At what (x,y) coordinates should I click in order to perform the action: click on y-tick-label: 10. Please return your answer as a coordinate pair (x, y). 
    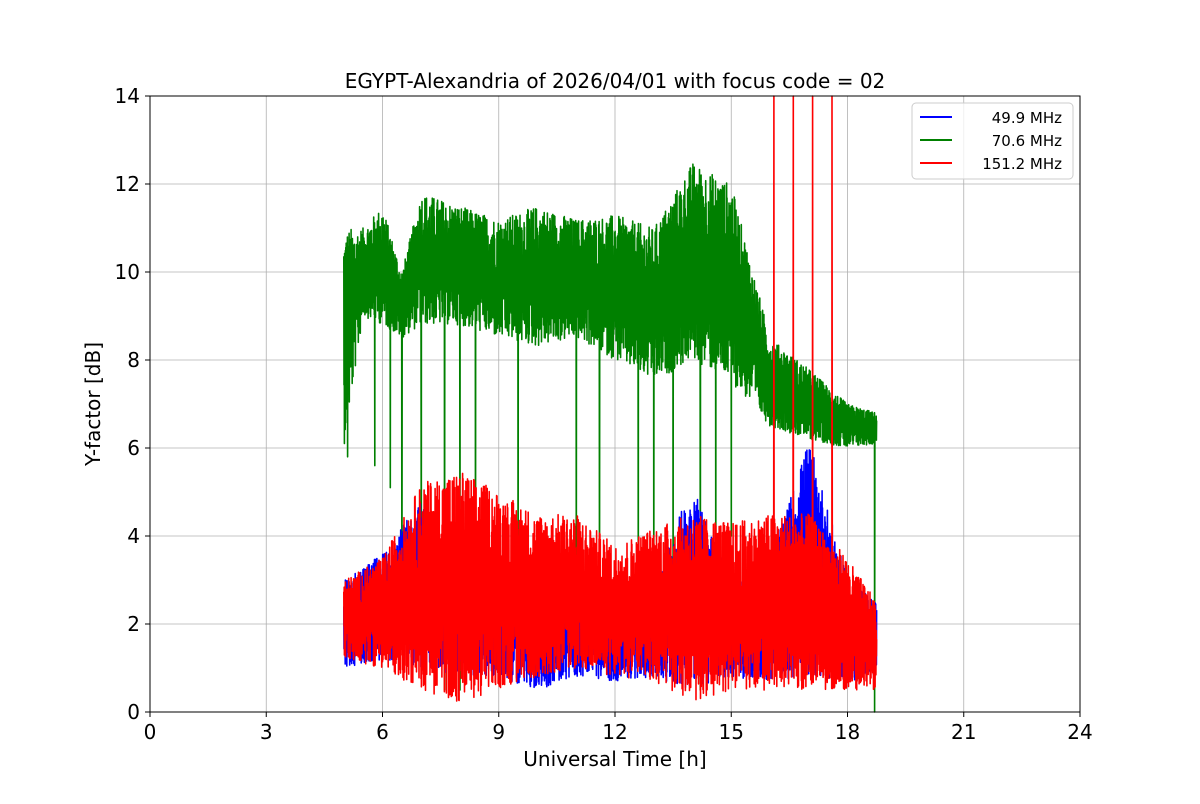
    Looking at the image, I should click on (127, 272).